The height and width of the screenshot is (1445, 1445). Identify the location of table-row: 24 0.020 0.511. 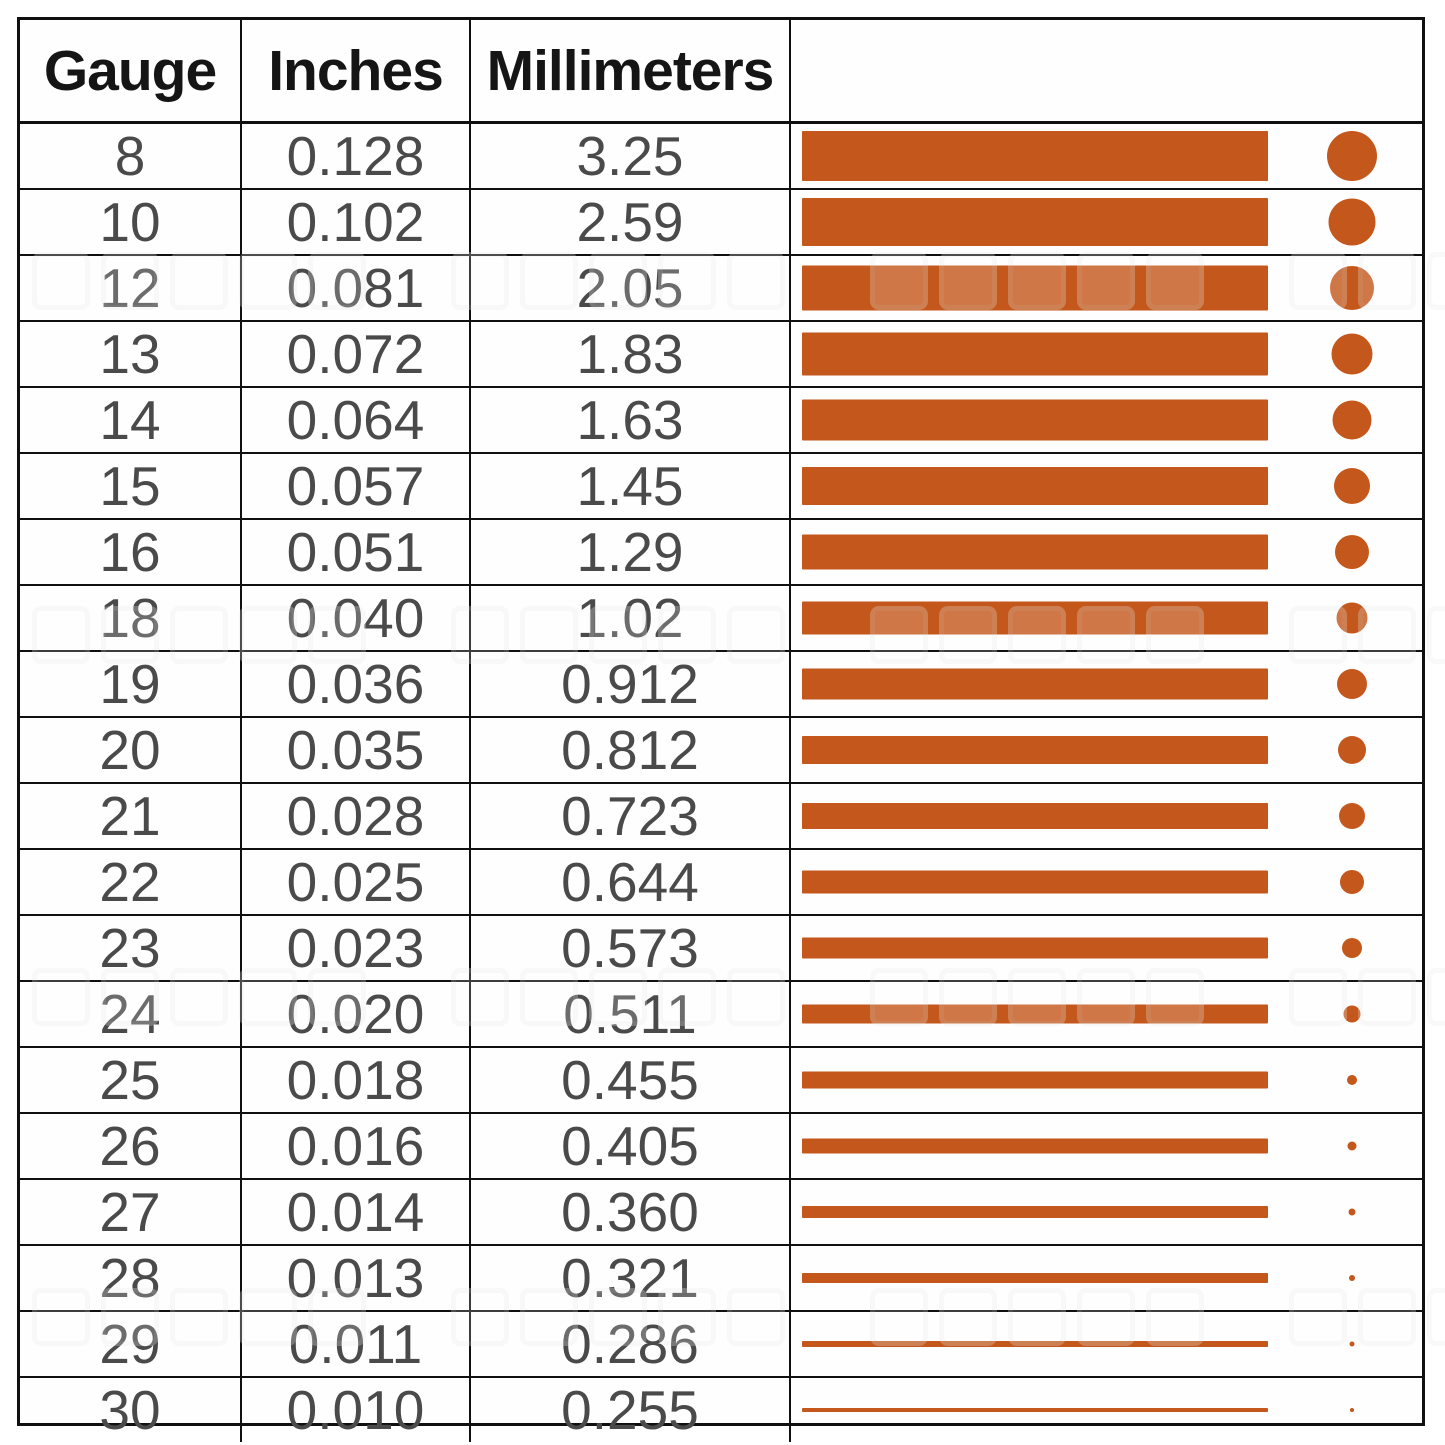
(721, 1015).